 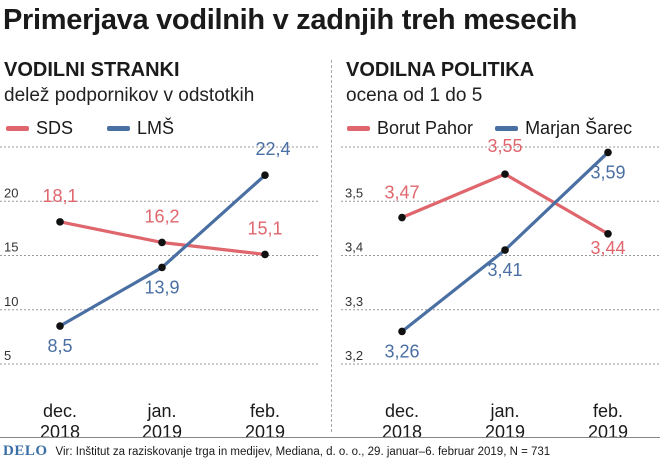 What do you see at coordinates (11, 247) in the screenshot?
I see `ytick-label-parties-2: 15` at bounding box center [11, 247].